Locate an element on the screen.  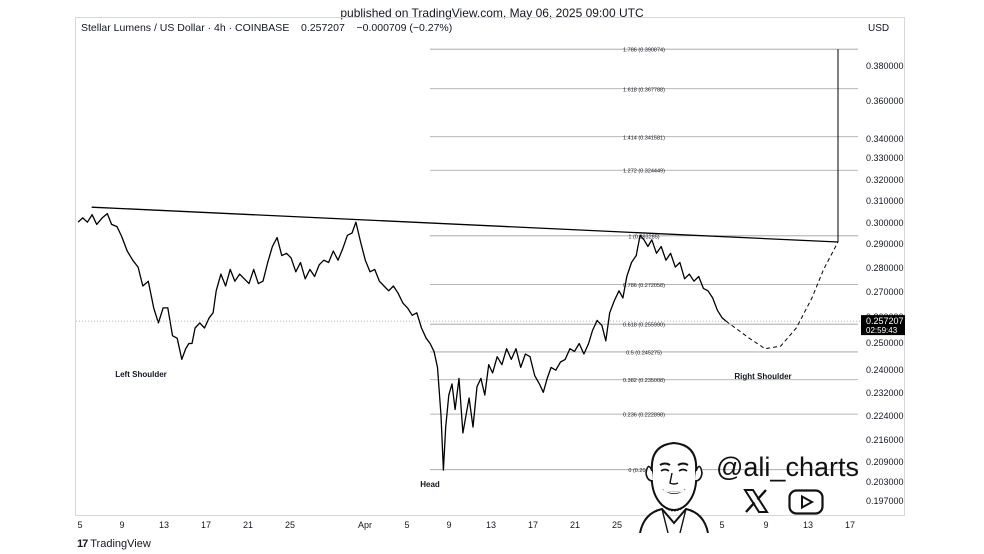
watermark-handle: @ali_charts is located at coordinates (787, 467).